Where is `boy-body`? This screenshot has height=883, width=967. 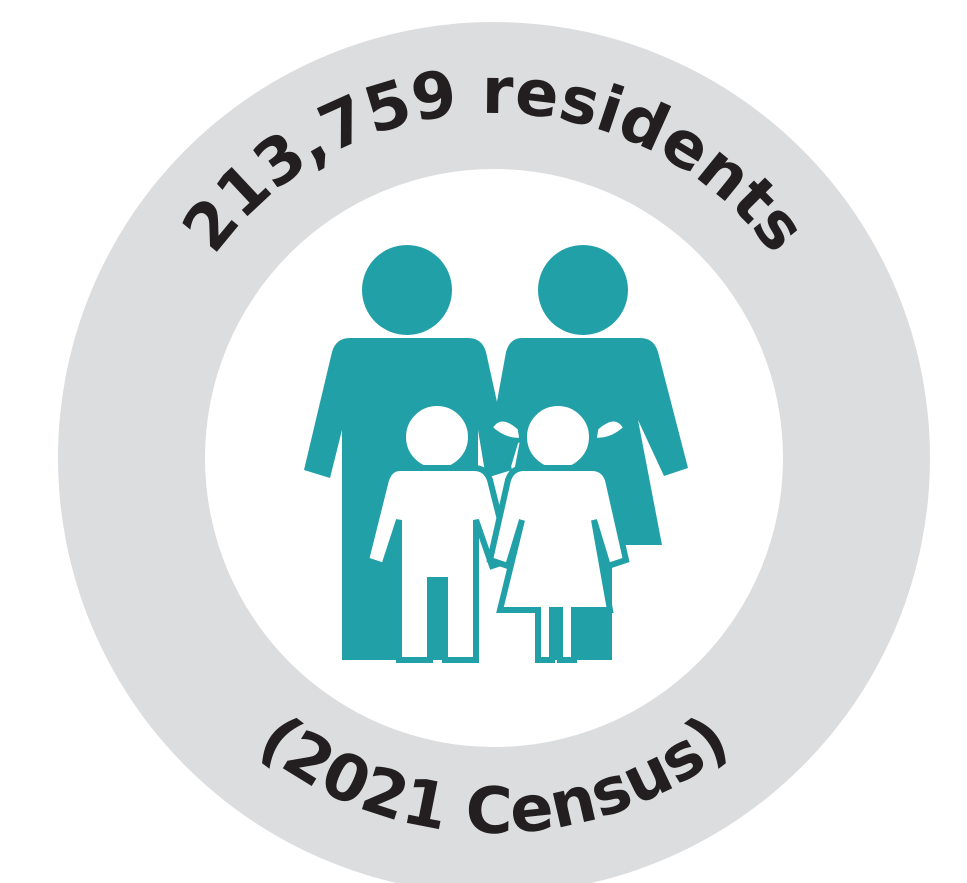 boy-body is located at coordinates (438, 564).